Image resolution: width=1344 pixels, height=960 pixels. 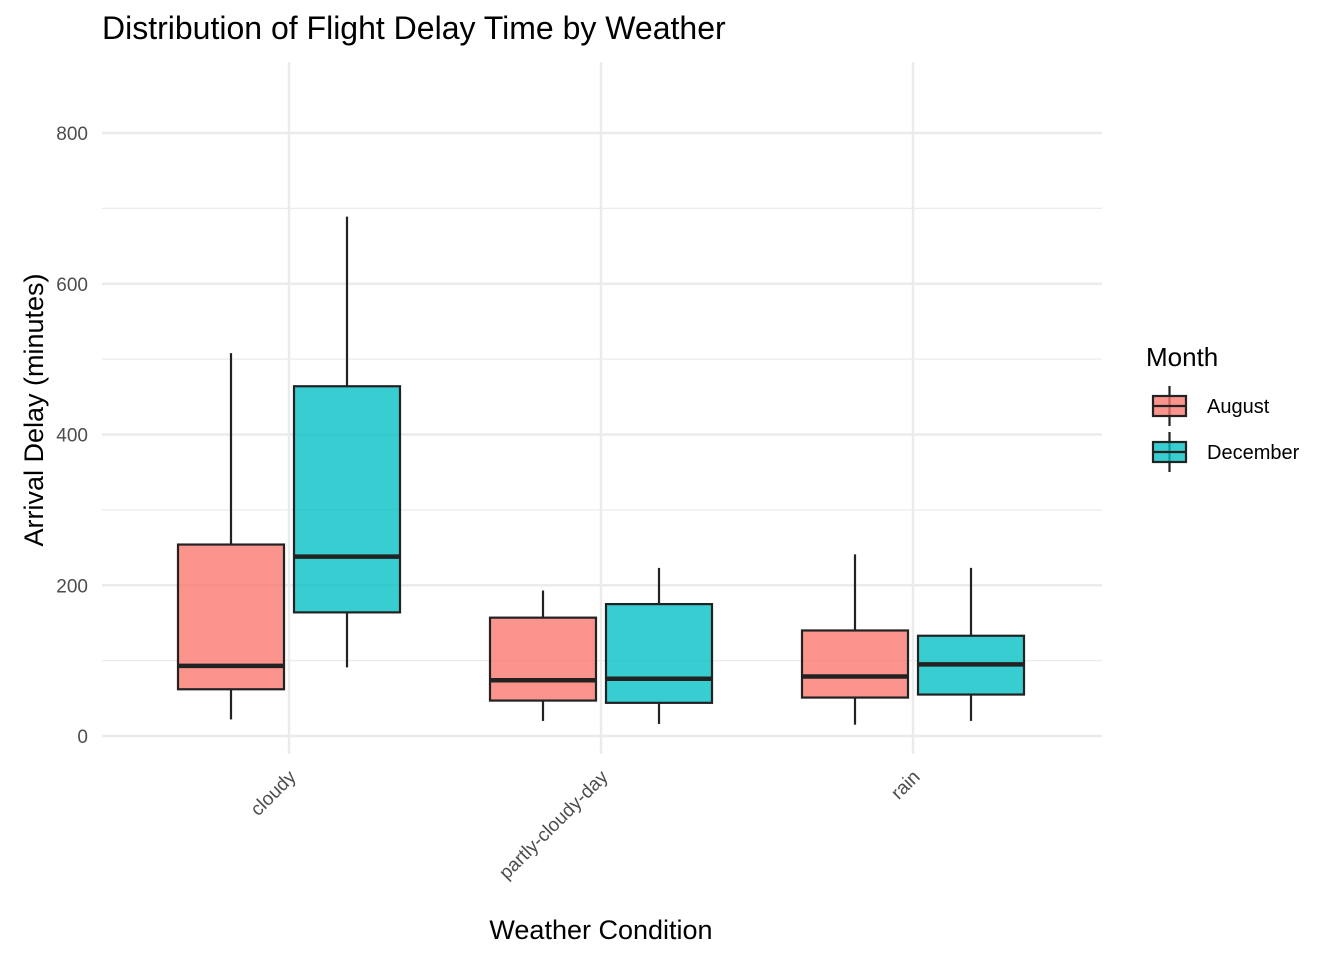 I want to click on box-december-rain, so click(x=971, y=644).